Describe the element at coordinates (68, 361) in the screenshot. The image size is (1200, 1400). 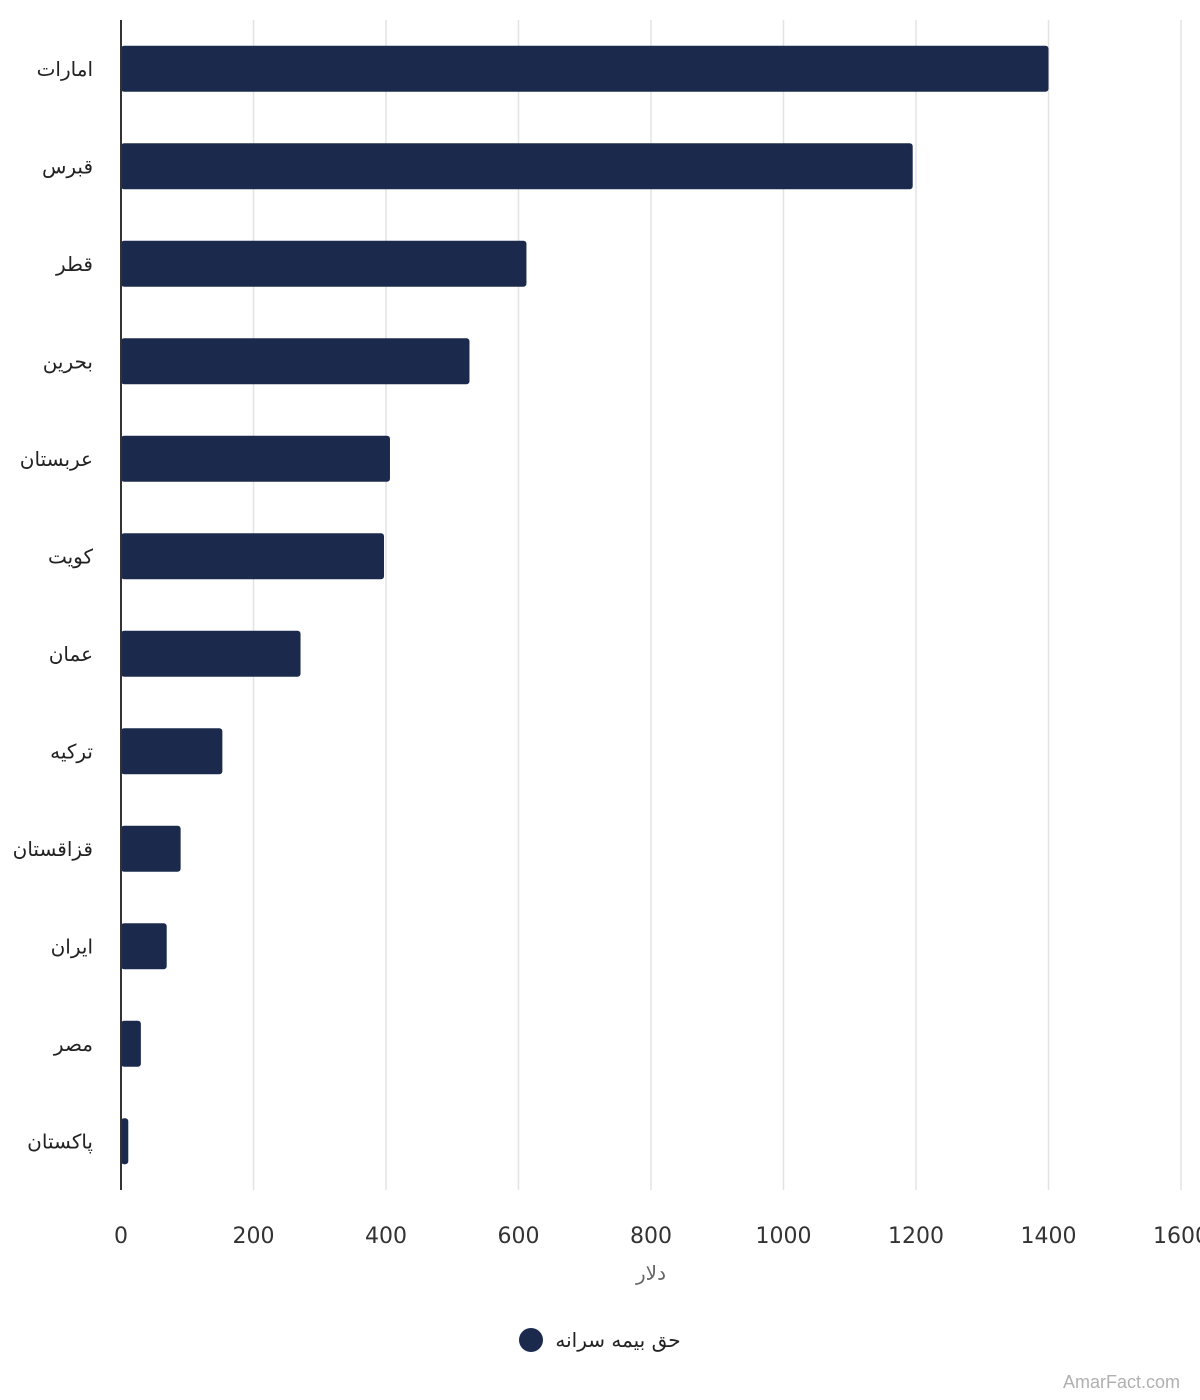
I see `category-label: بحرین` at that location.